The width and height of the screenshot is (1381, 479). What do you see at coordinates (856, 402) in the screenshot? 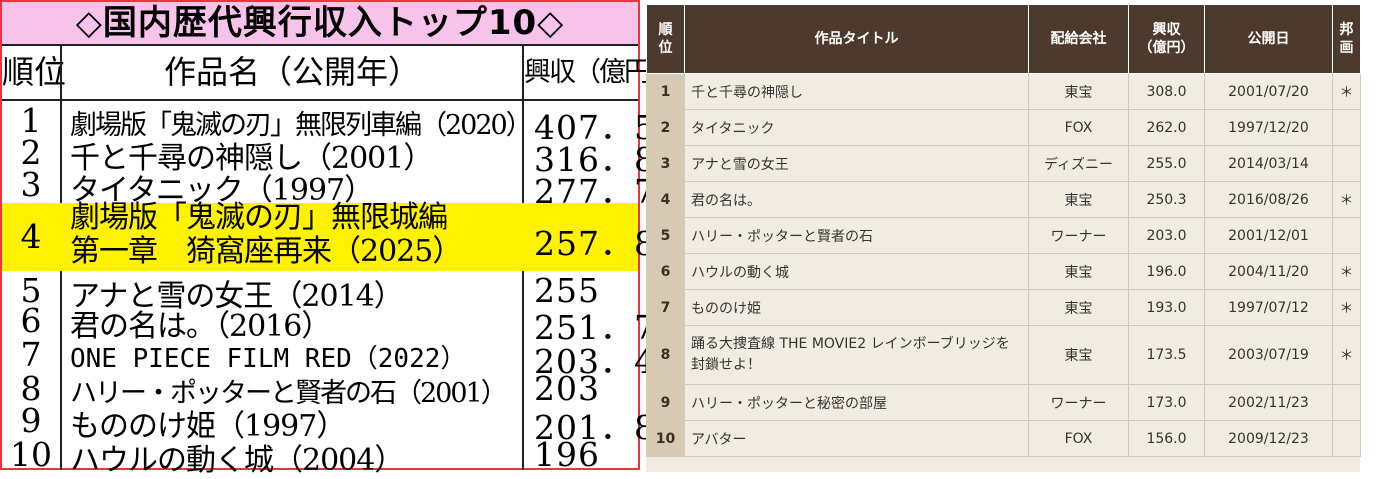
I see `title-cell: ハリー・ポッターと秘密の部屋` at bounding box center [856, 402].